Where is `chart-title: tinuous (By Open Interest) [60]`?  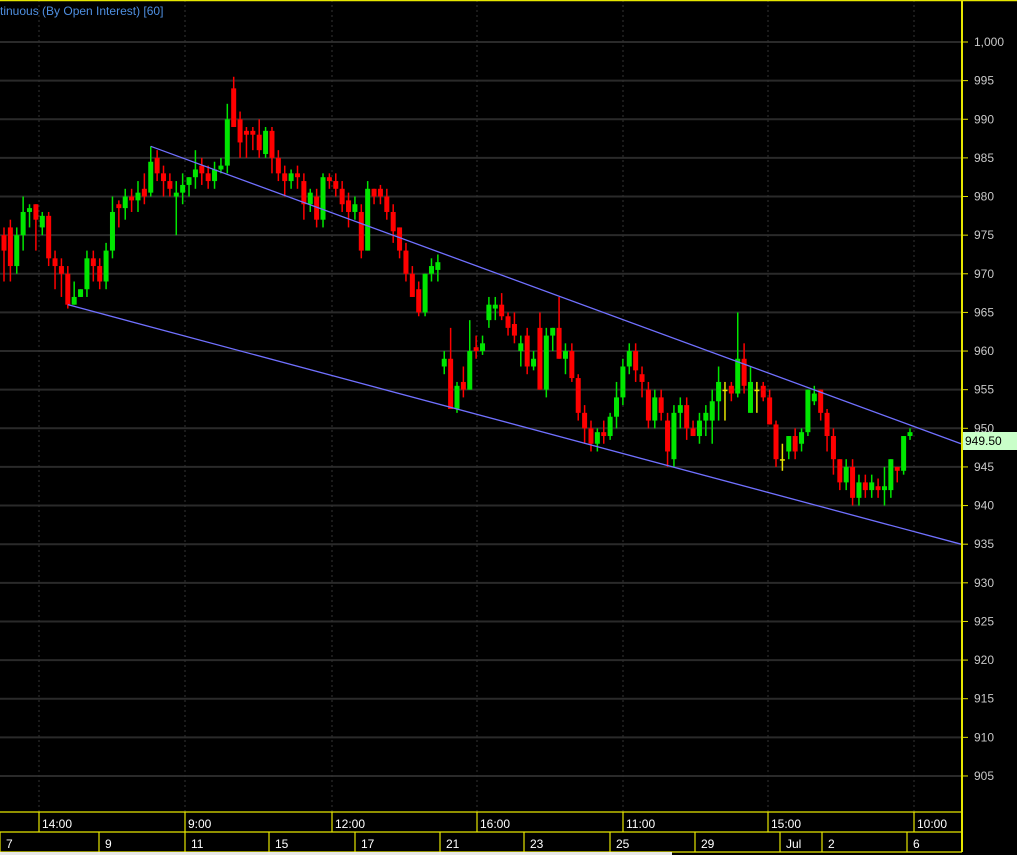
chart-title: tinuous (By Open Interest) [60] is located at coordinates (82, 11).